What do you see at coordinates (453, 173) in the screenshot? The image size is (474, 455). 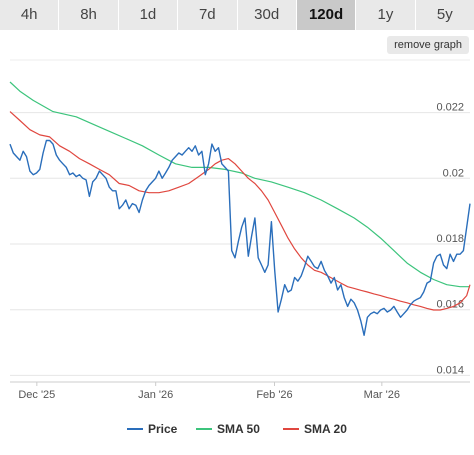 I see `y-tick-label: 0.02` at bounding box center [453, 173].